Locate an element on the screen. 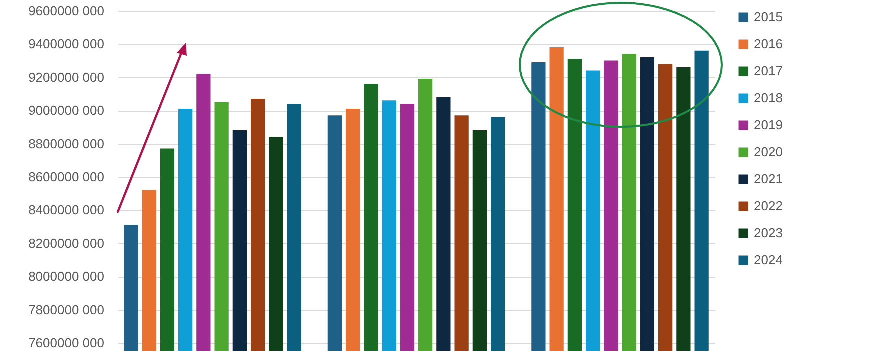  y-tick-label: 8000000 000 is located at coordinates (66, 276).